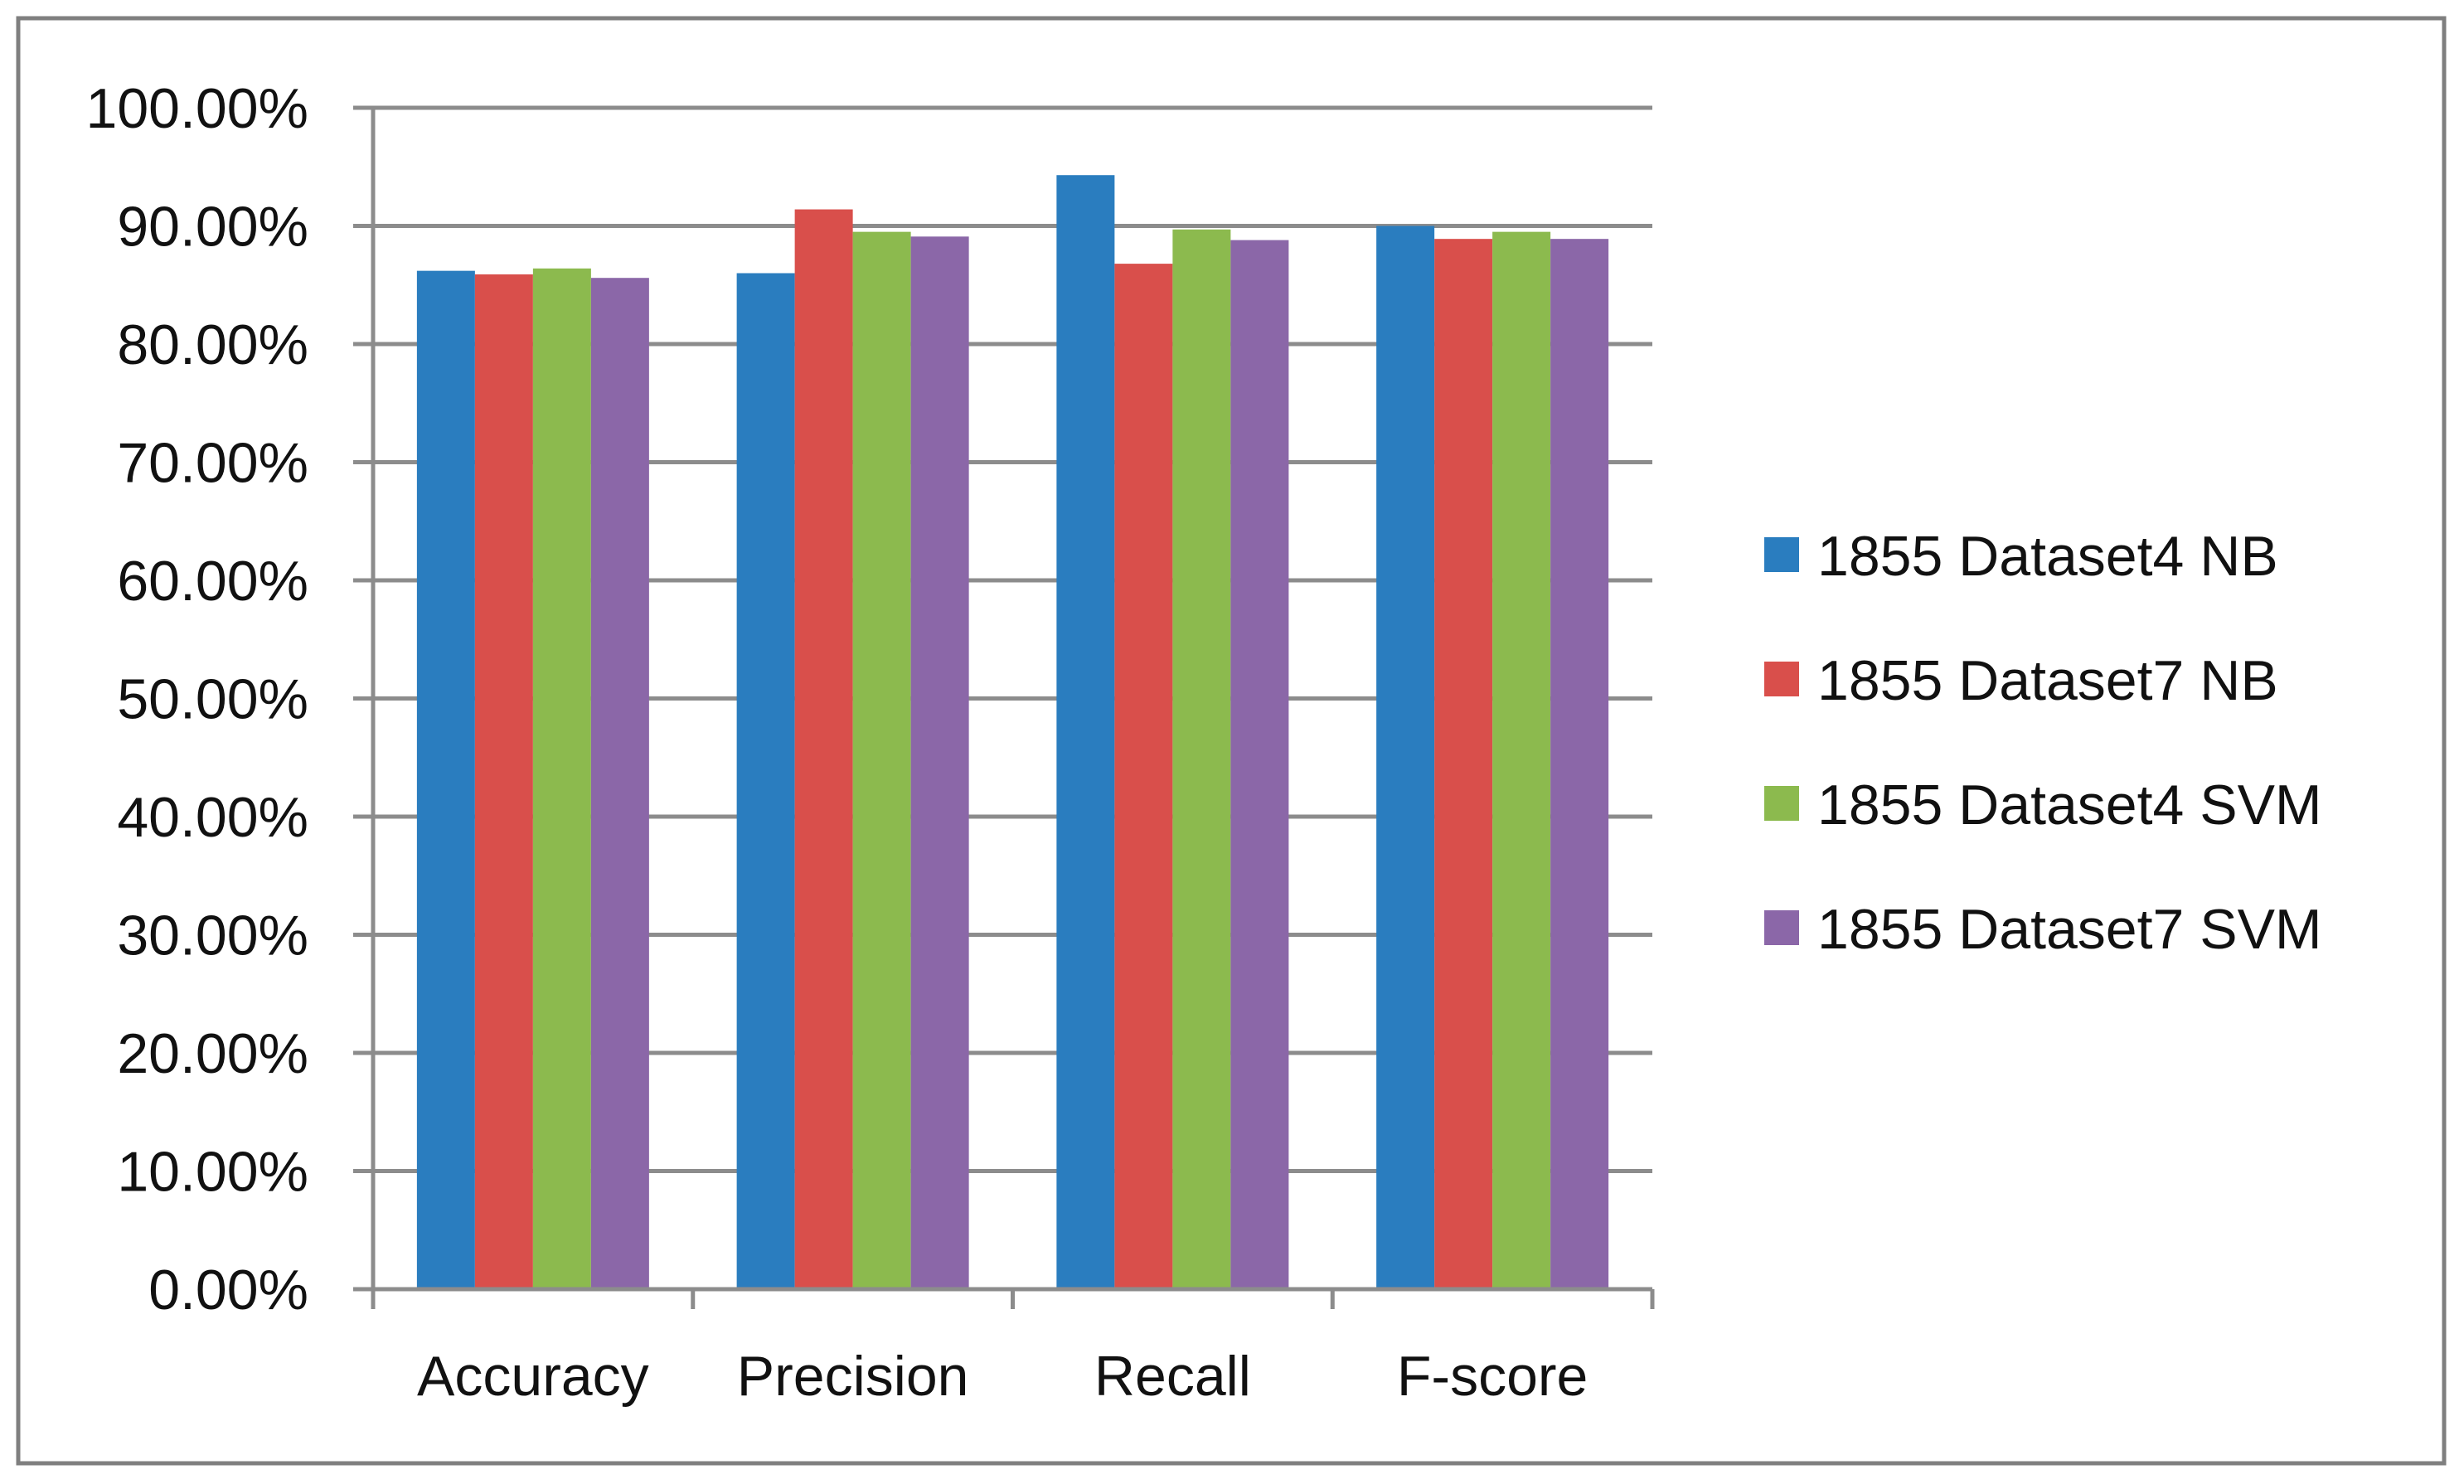  I want to click on y-tick-label: 60.00%, so click(213, 582).